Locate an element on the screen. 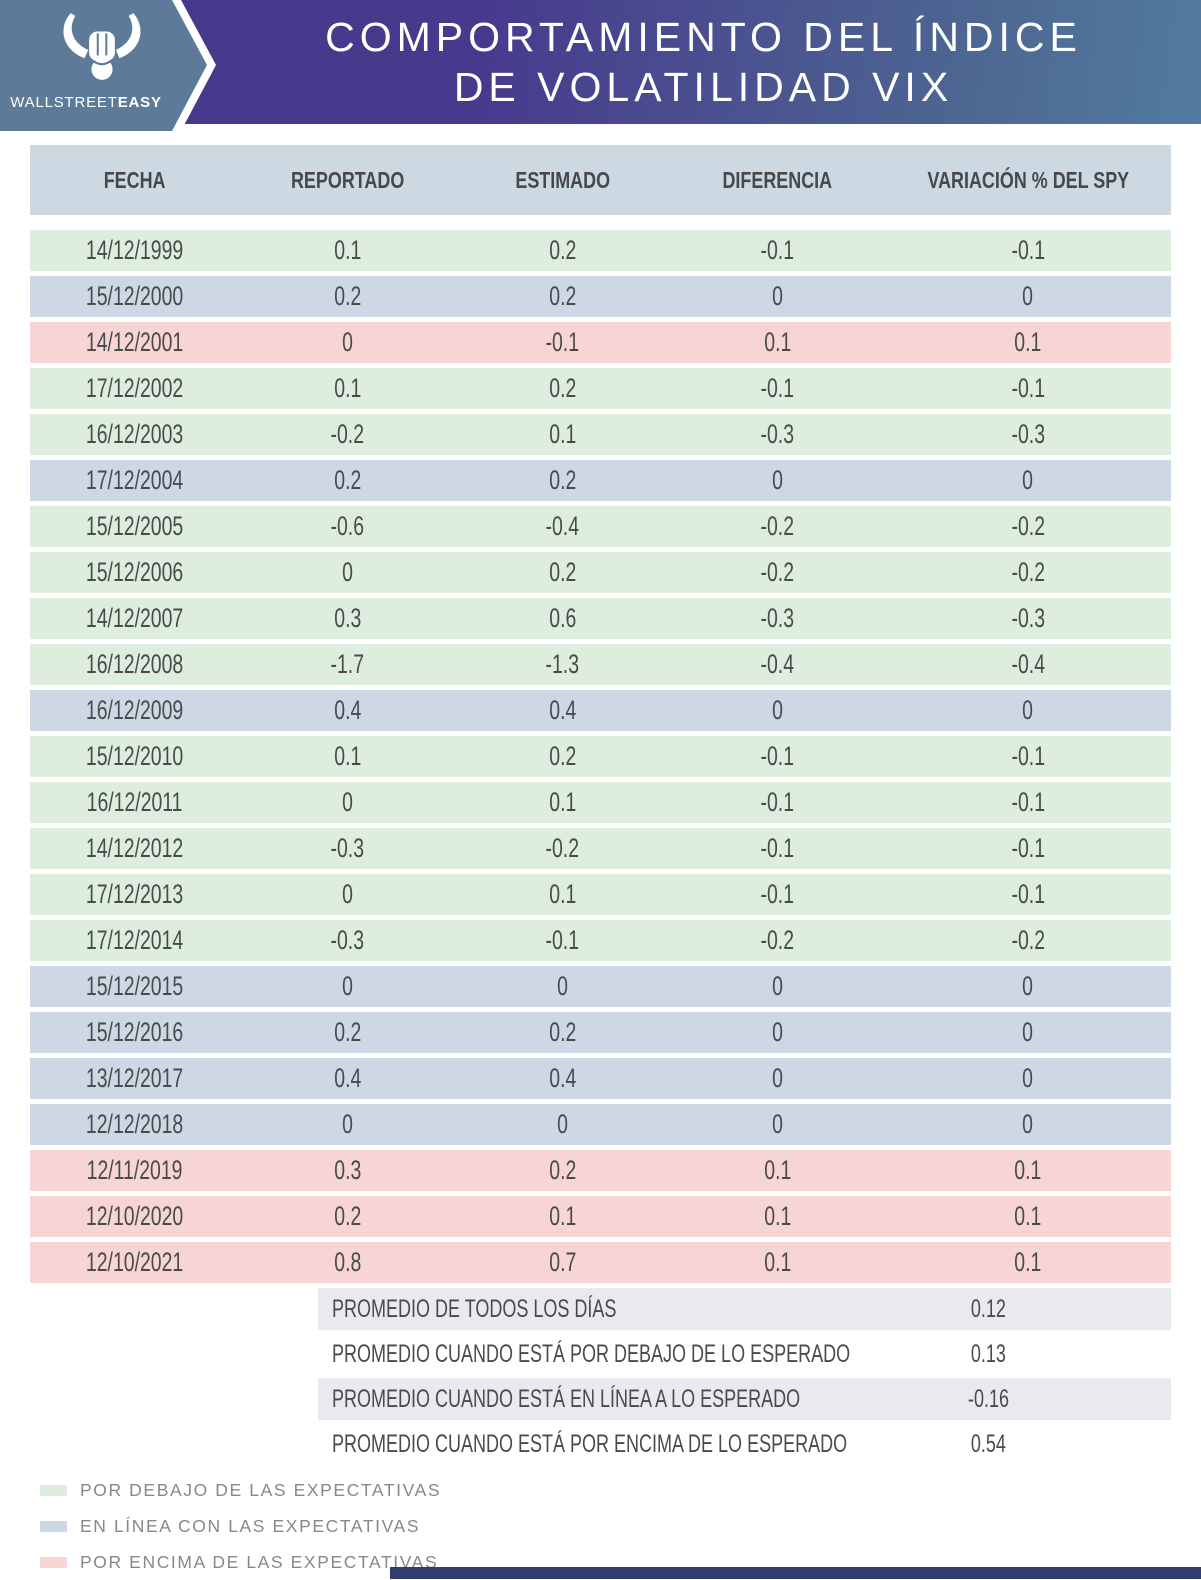 The image size is (1201, 1580). cell-fecha-value: 16/12/2009 is located at coordinates (135, 710).